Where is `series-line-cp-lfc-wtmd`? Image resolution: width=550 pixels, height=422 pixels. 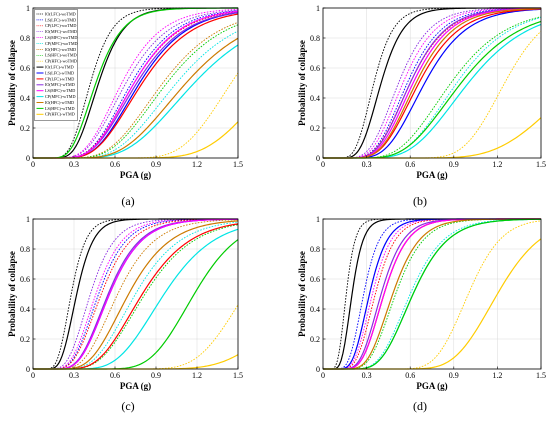 series-line-cp-lfc-wtmd is located at coordinates (432, 294).